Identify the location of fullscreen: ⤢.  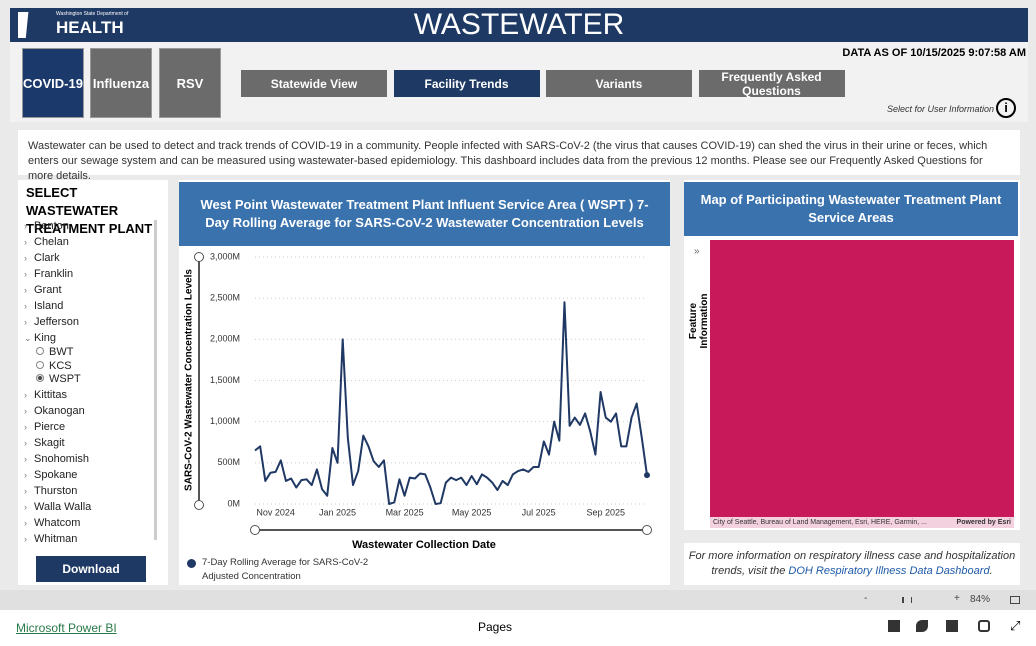
(1015, 625).